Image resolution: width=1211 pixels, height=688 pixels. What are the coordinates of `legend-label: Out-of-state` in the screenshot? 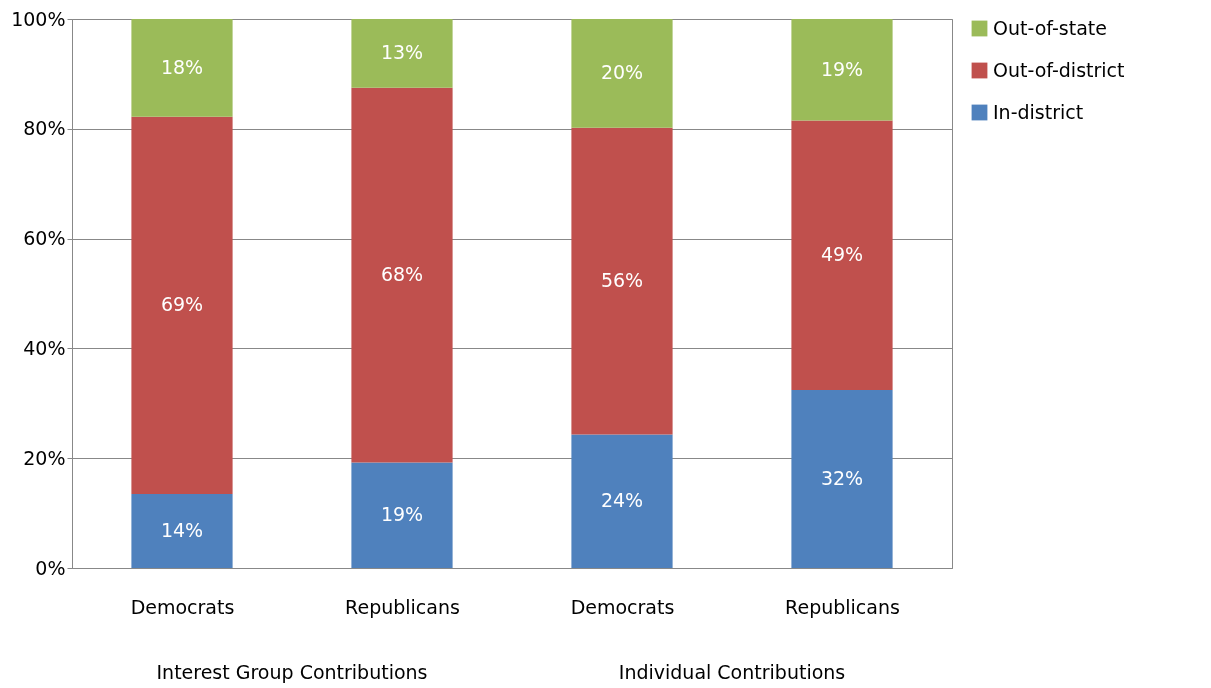 It's located at (1050, 27).